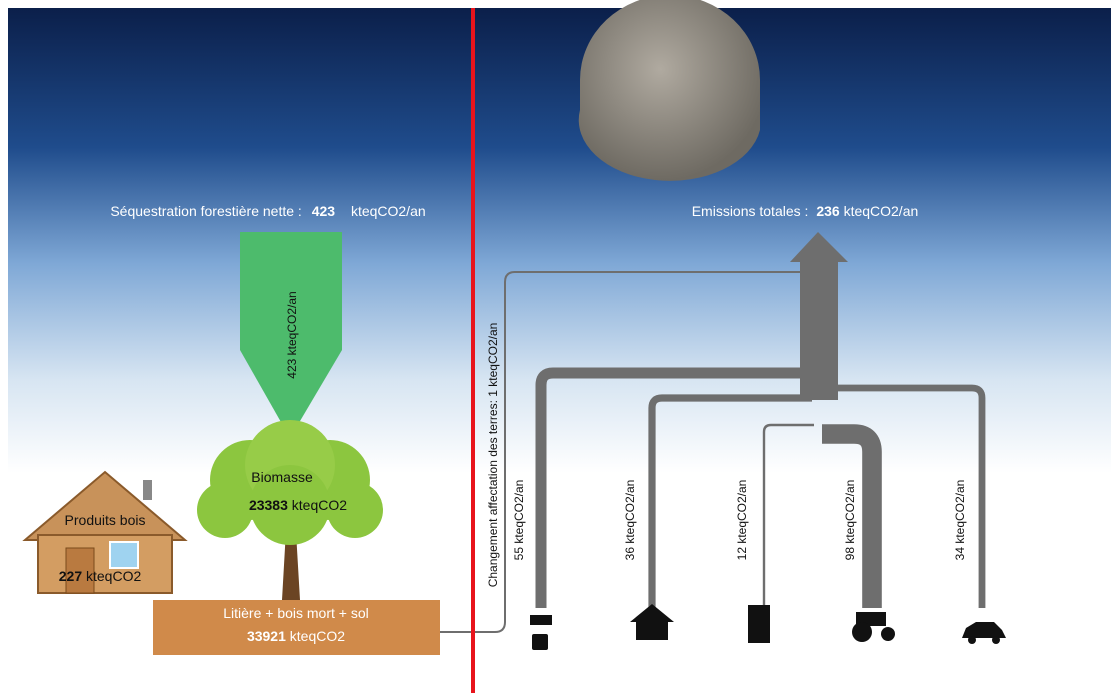 This screenshot has width=1111, height=698. What do you see at coordinates (71, 576) in the screenshot?
I see `value: 227` at bounding box center [71, 576].